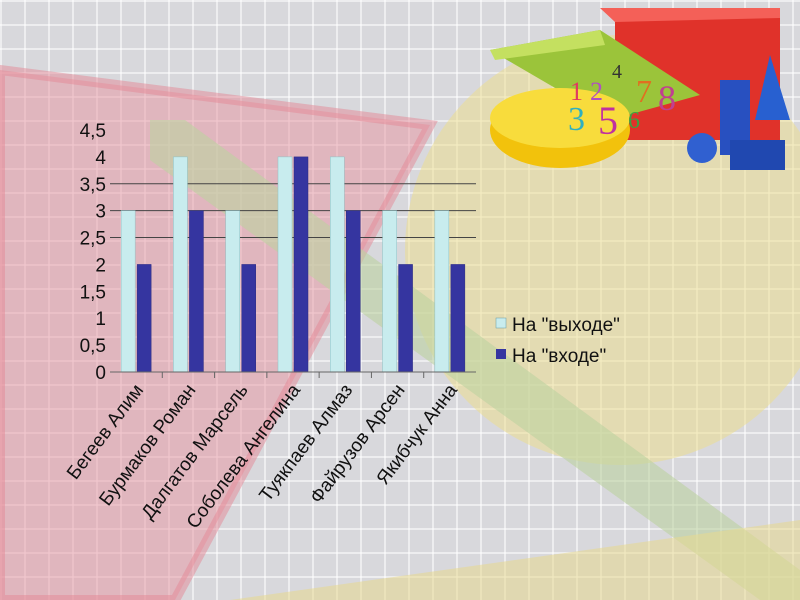 This screenshot has height=600, width=800. I want to click on axes, so click(293, 374).